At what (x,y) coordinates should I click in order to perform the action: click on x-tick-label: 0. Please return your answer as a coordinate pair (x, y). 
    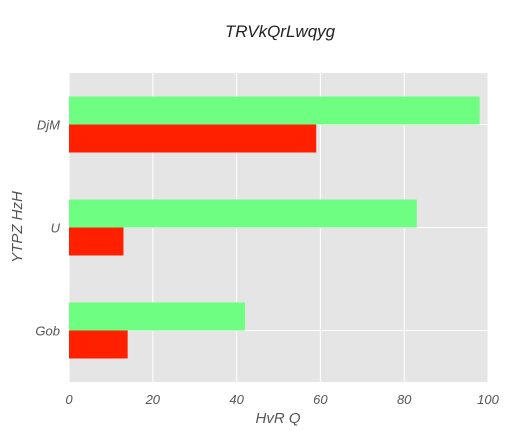
    Looking at the image, I should click on (69, 399).